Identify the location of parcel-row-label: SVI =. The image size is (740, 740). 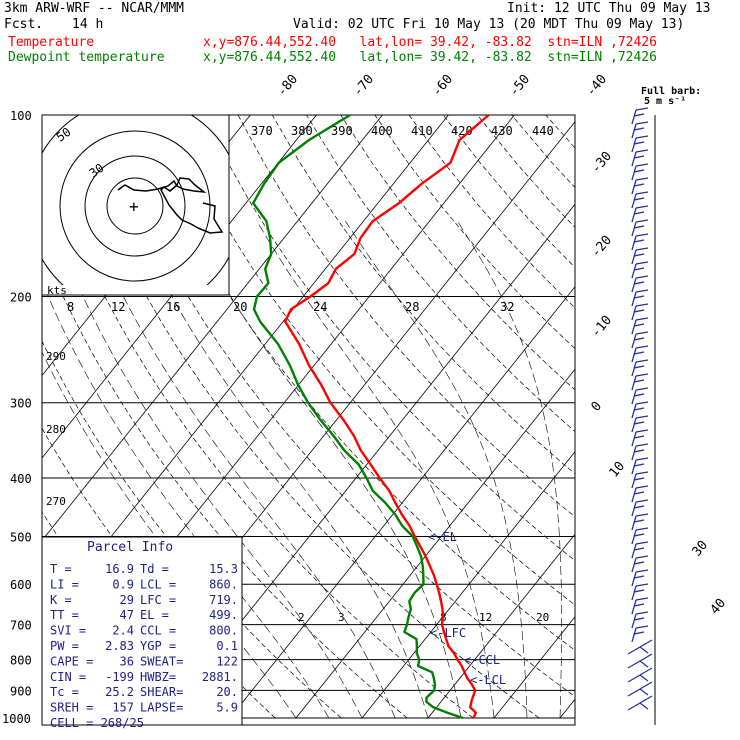
(68, 631).